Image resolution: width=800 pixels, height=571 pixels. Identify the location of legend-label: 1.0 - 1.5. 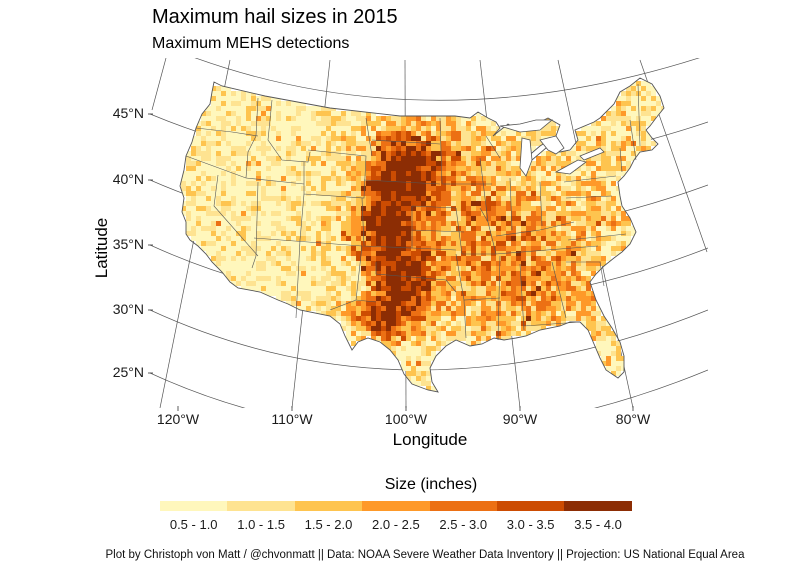
(261, 524).